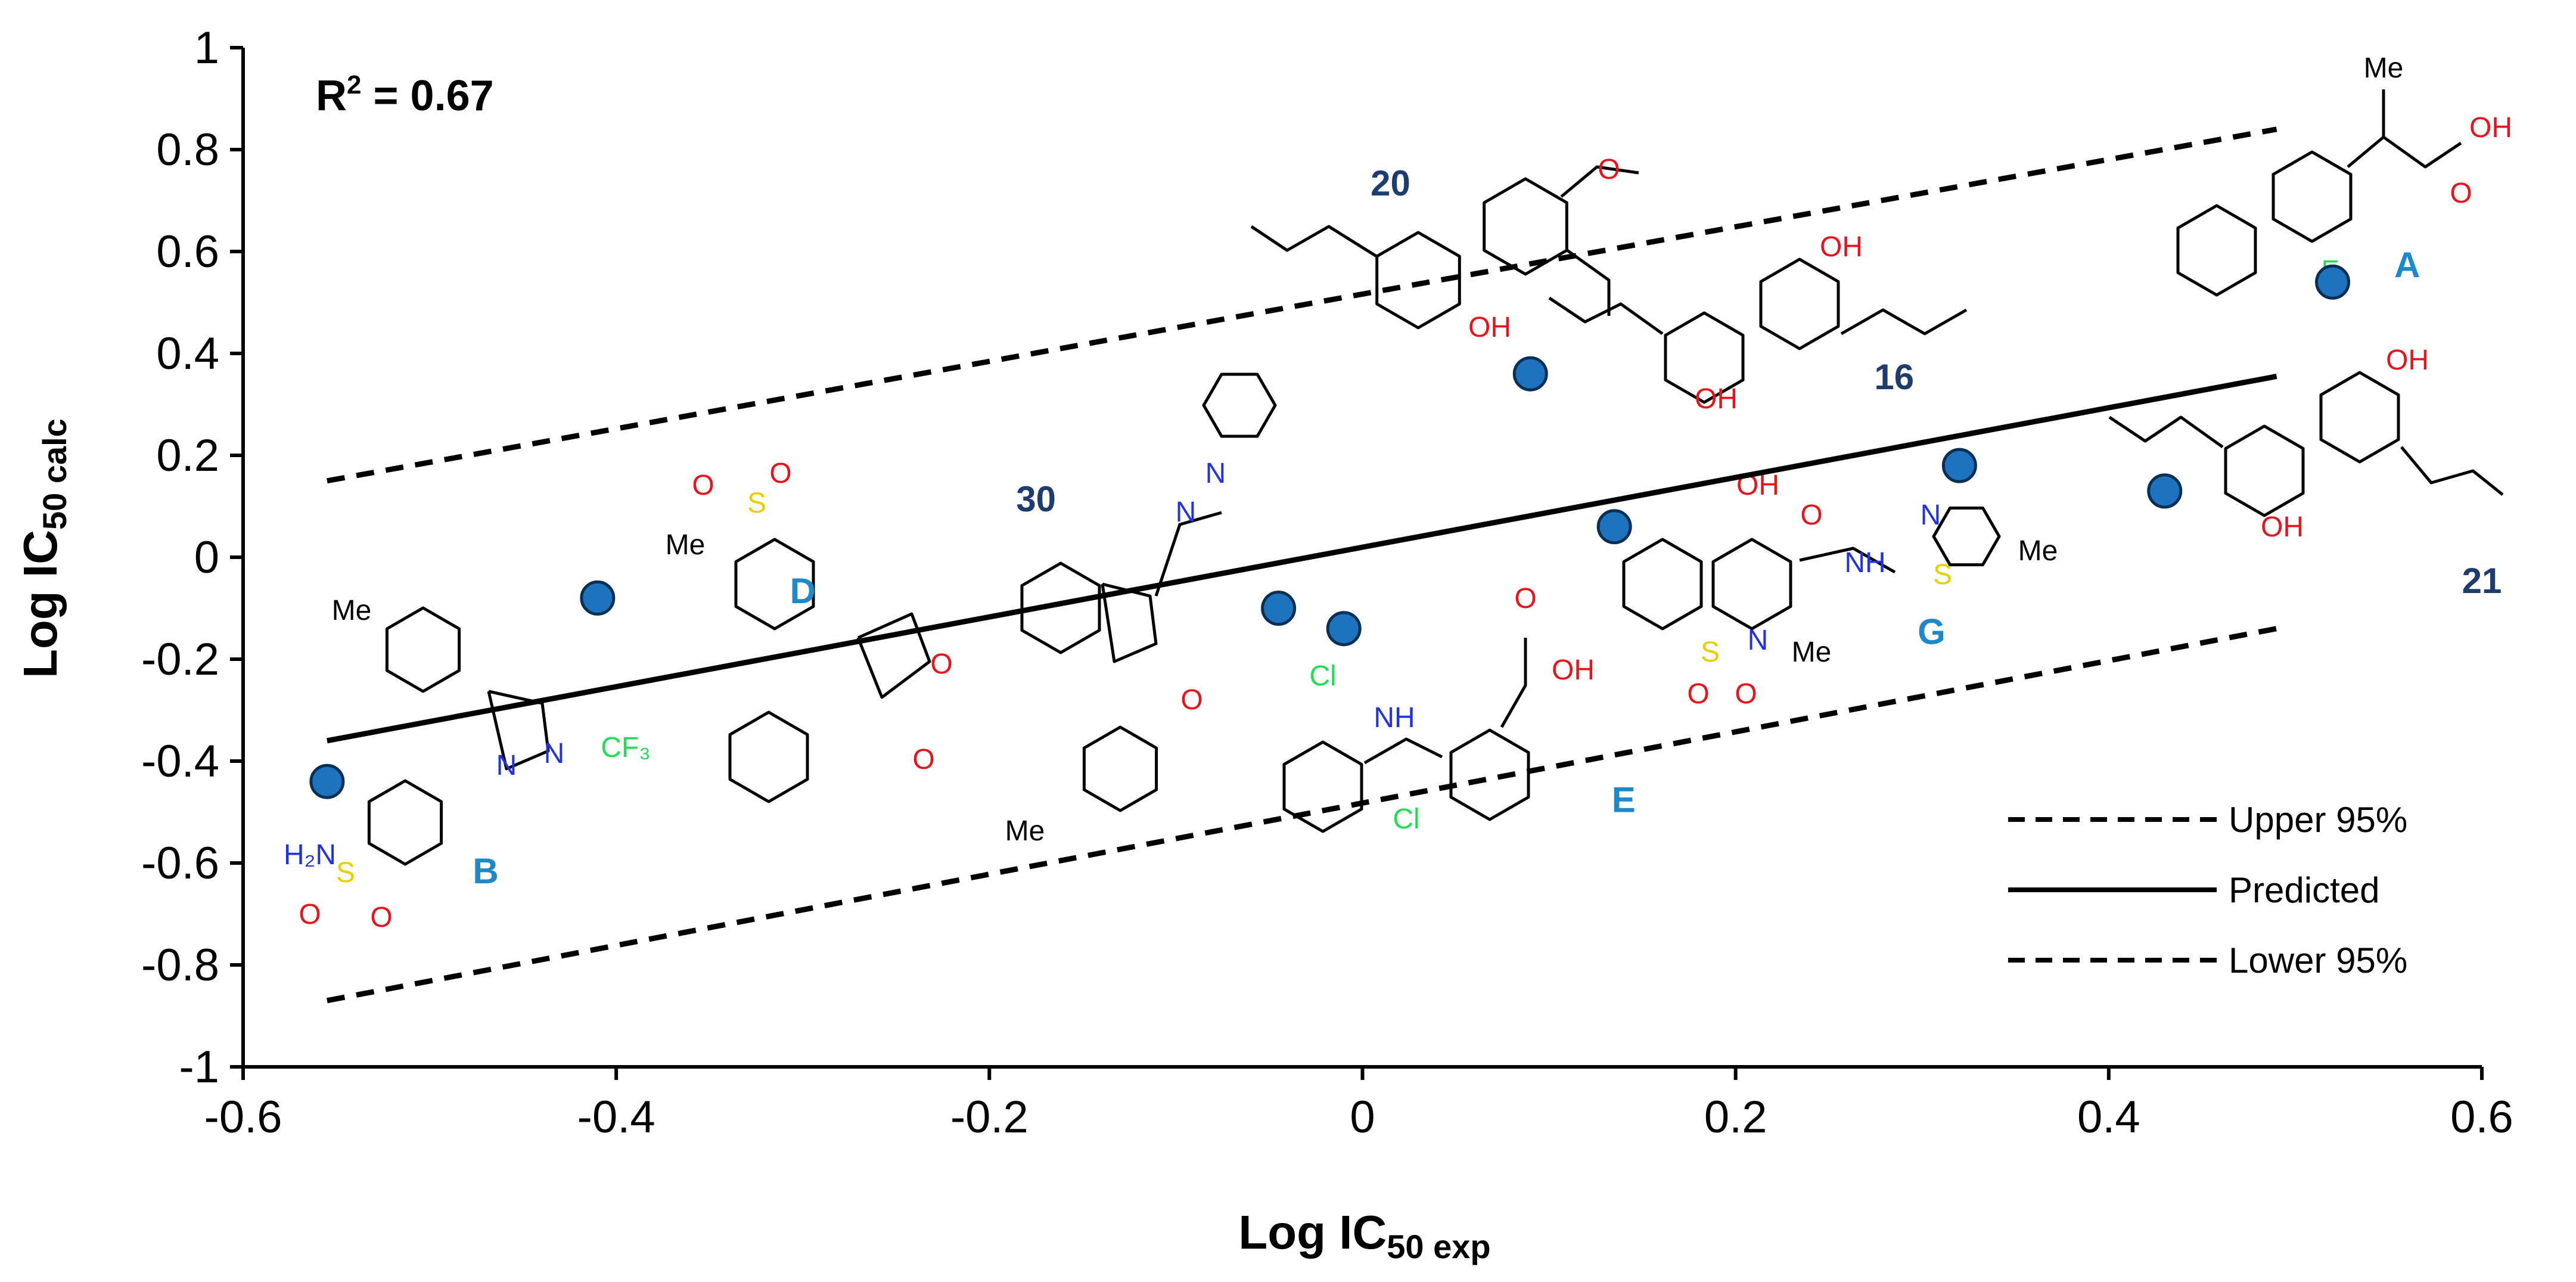 The height and width of the screenshot is (1282, 2576). I want to click on structure-a-methyl: Me, so click(2384, 68).